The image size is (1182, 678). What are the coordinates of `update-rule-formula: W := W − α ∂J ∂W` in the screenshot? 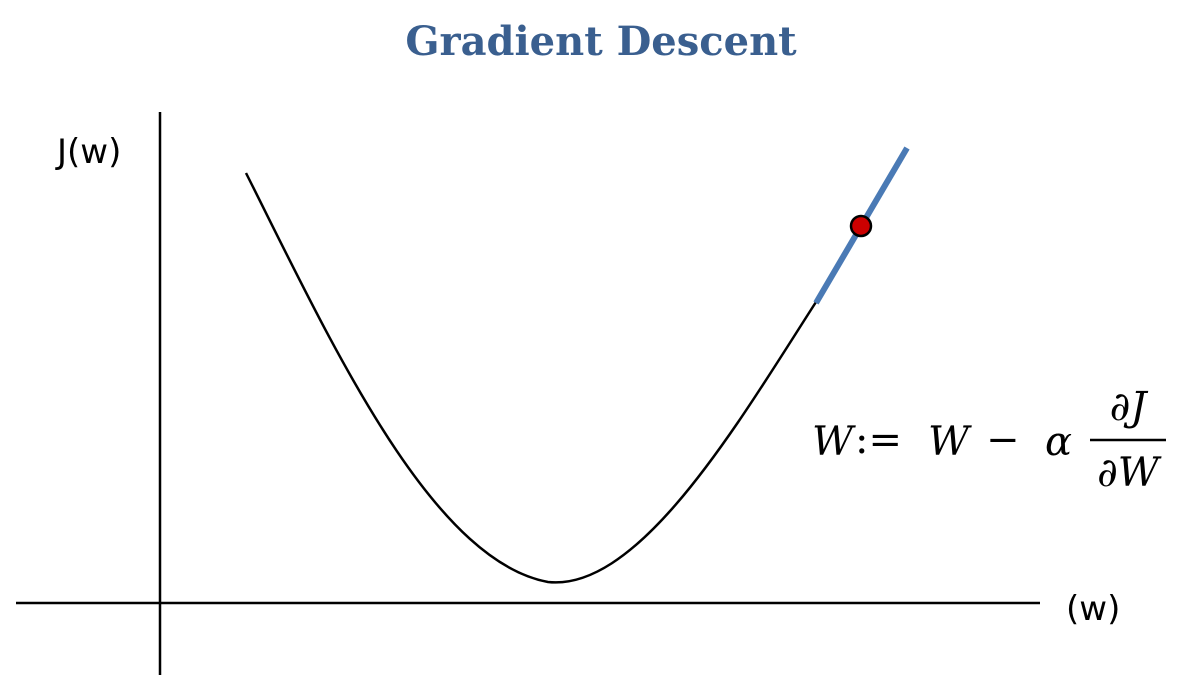 It's located at (989, 440).